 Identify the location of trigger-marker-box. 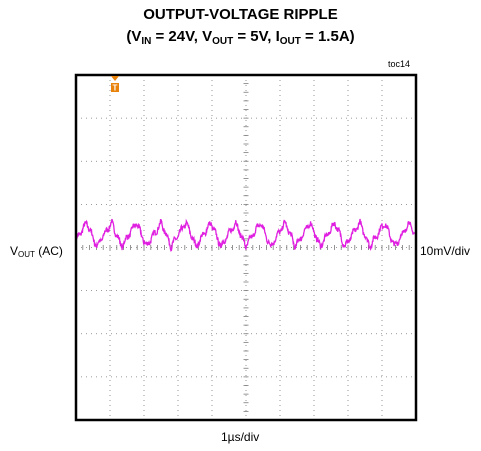
(115, 87).